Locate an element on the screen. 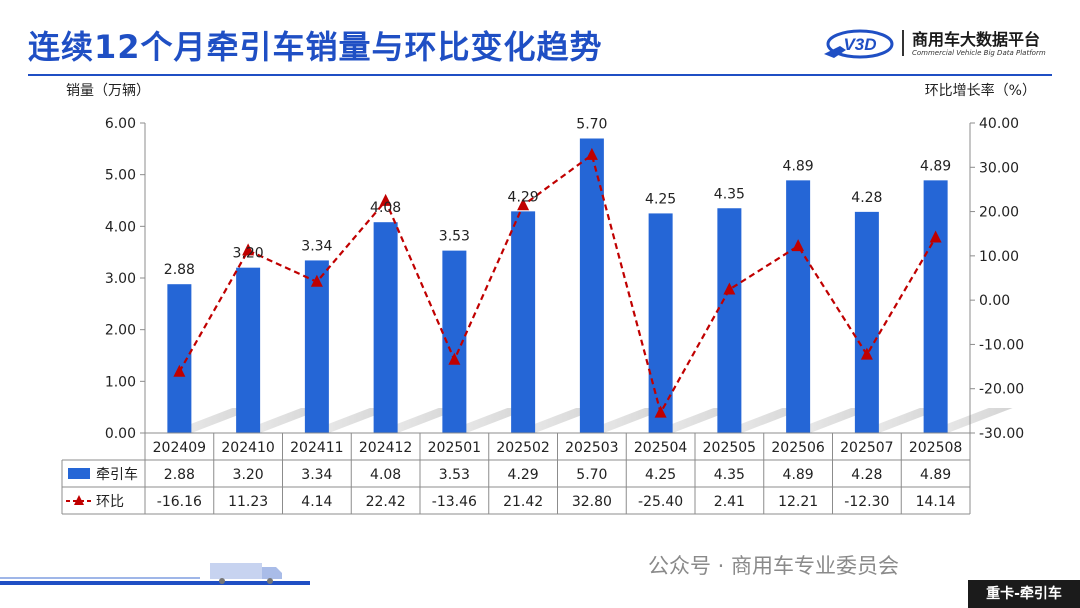 This screenshot has width=1080, height=608. x-tick-label: 202507 is located at coordinates (866, 448).